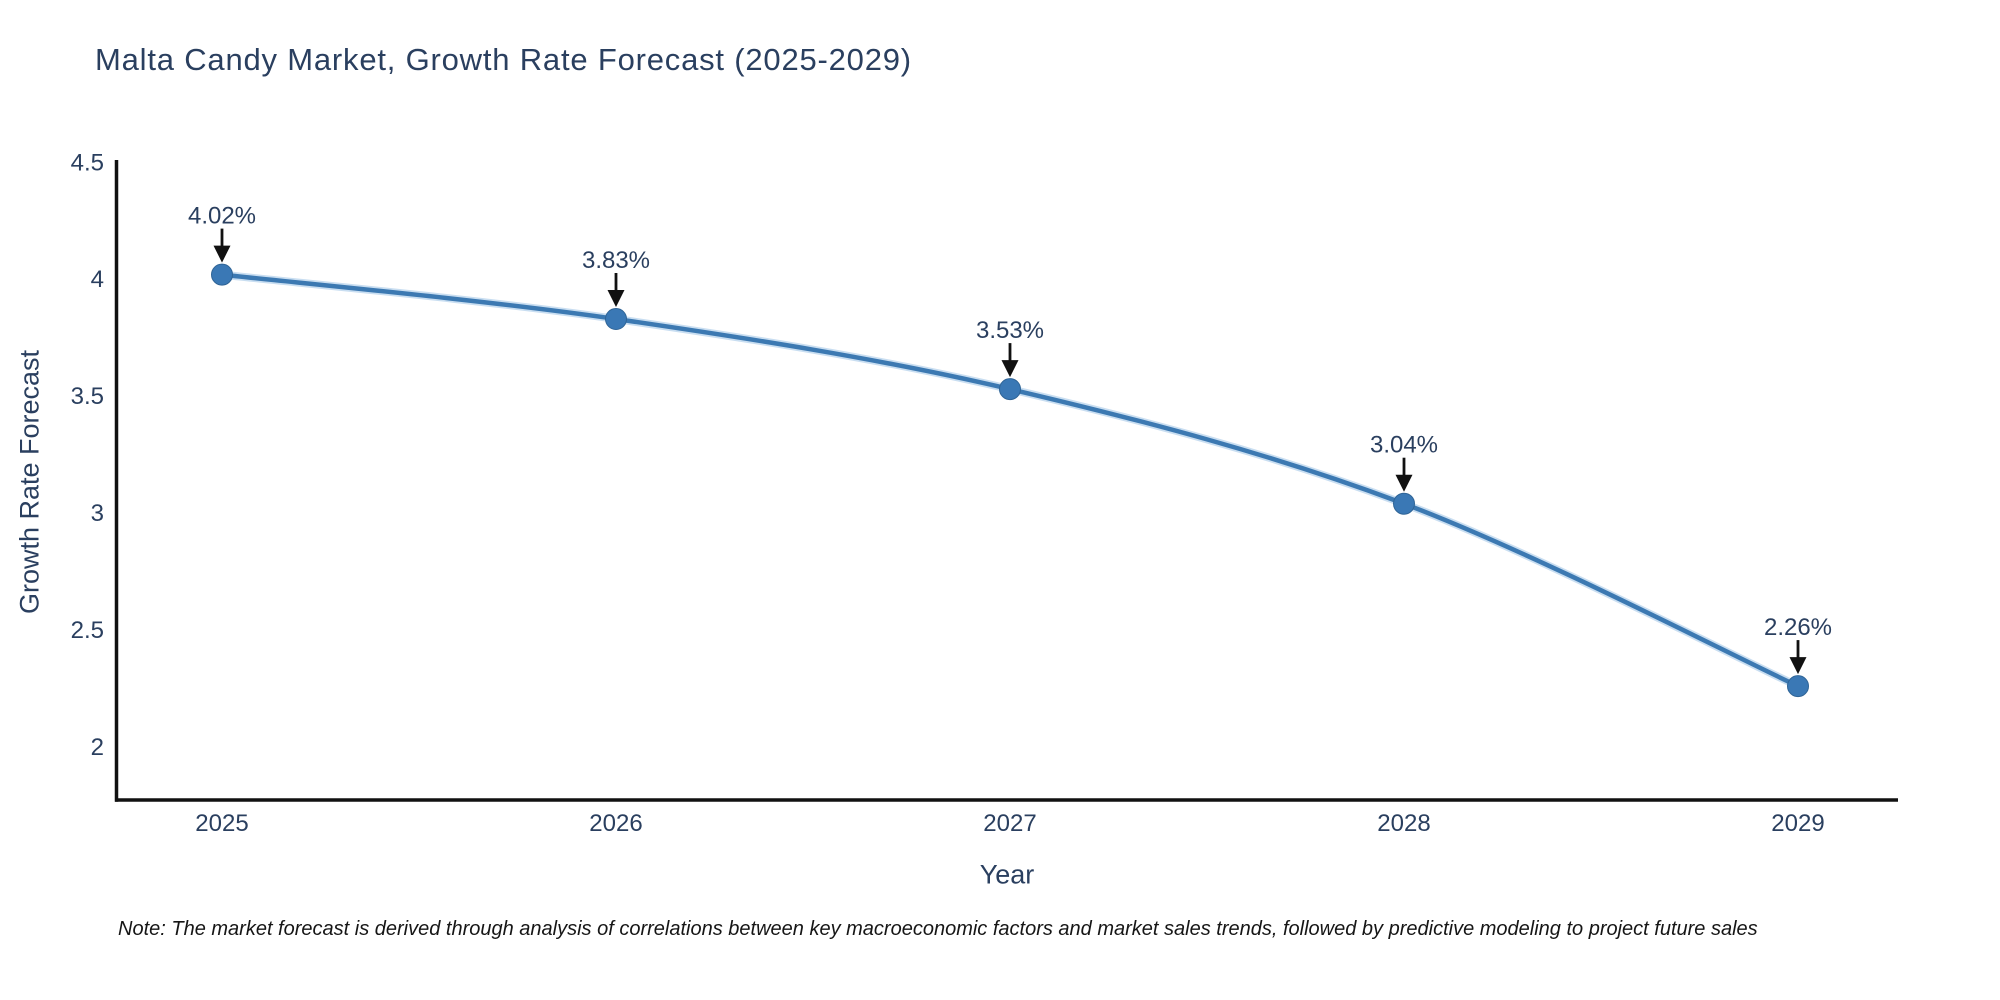 The image size is (2000, 1000). I want to click on annotation-label: 3.53%, so click(1010, 330).